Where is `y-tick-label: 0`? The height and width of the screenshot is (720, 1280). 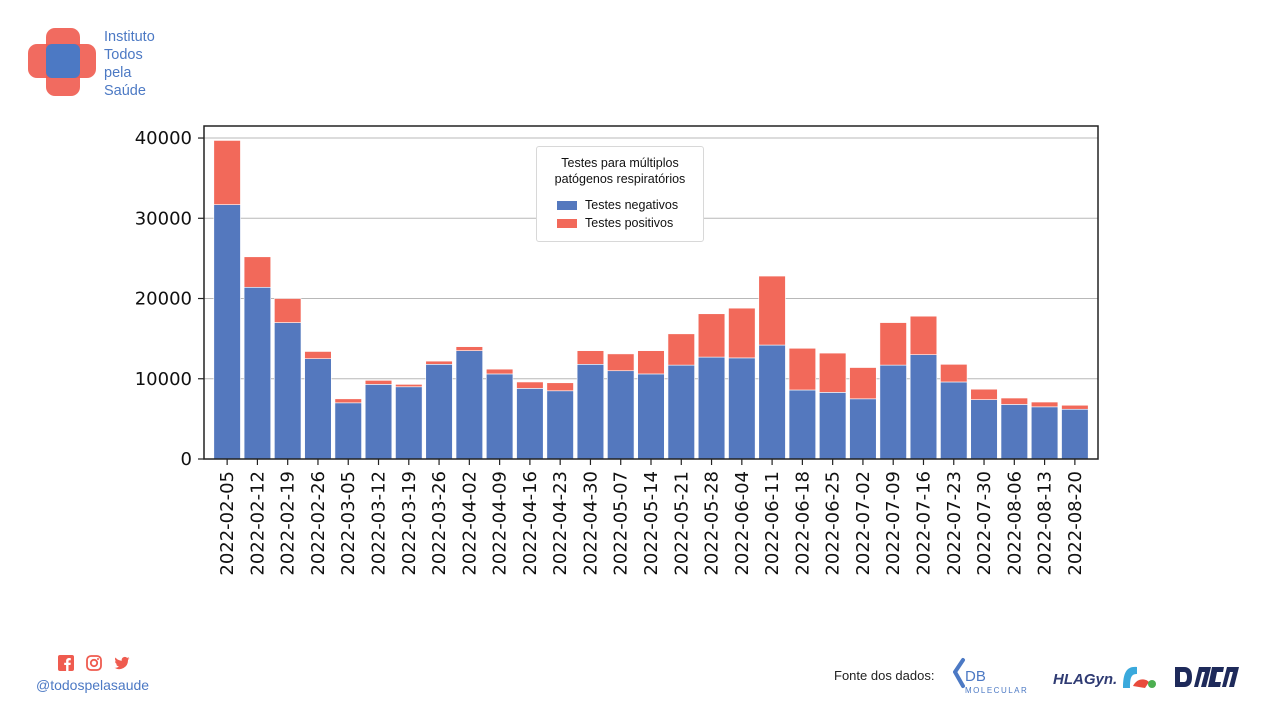 y-tick-label: 0 is located at coordinates (186, 459).